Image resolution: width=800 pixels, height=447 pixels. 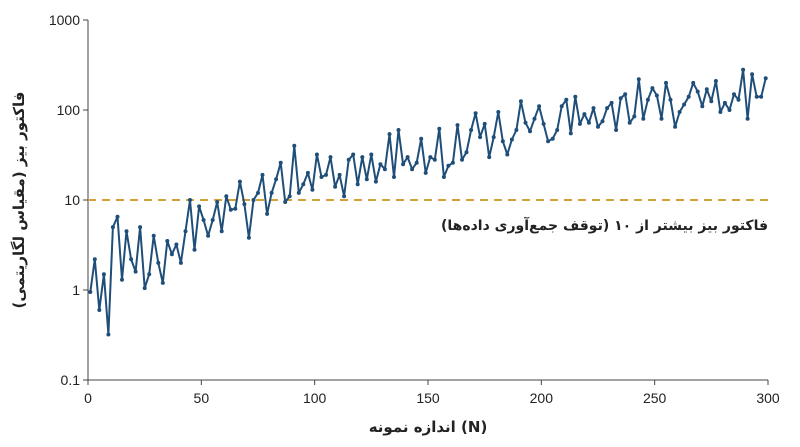 I want to click on y-axis-label: فاکتور بیز (مقیاس لگاریتمی), so click(x=19, y=200).